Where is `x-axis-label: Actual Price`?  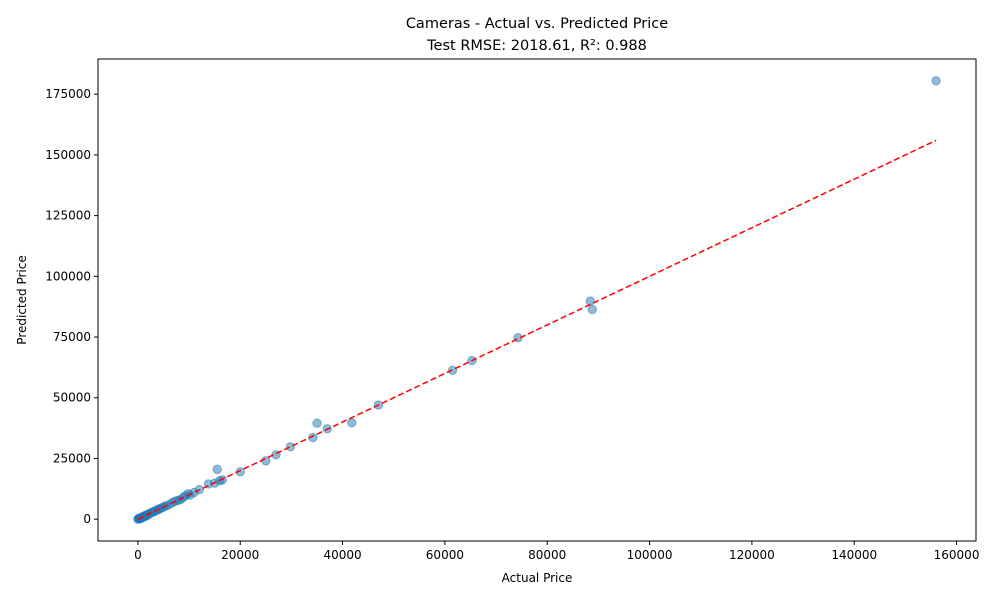 x-axis-label: Actual Price is located at coordinates (537, 578).